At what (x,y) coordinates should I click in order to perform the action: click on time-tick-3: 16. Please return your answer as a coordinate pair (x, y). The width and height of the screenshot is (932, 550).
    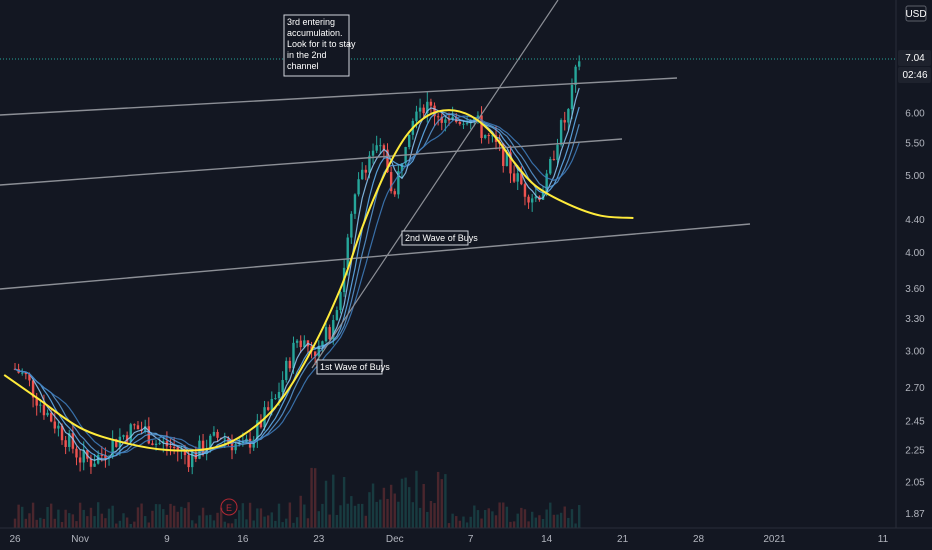
    Looking at the image, I should click on (243, 539).